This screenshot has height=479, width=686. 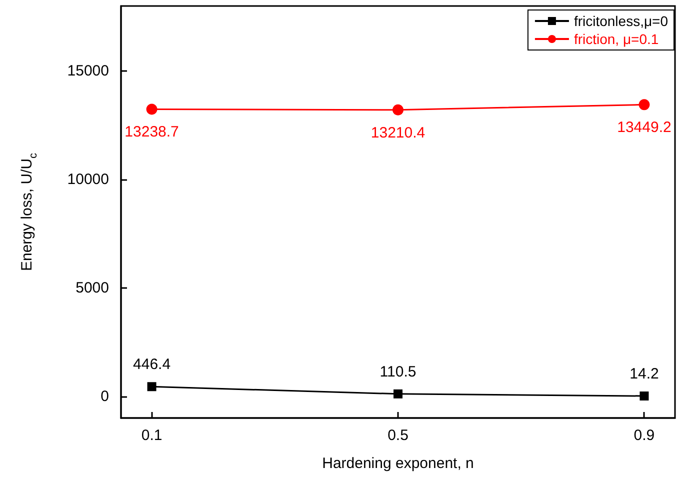 I want to click on y-tick-label: 0, so click(x=104, y=396).